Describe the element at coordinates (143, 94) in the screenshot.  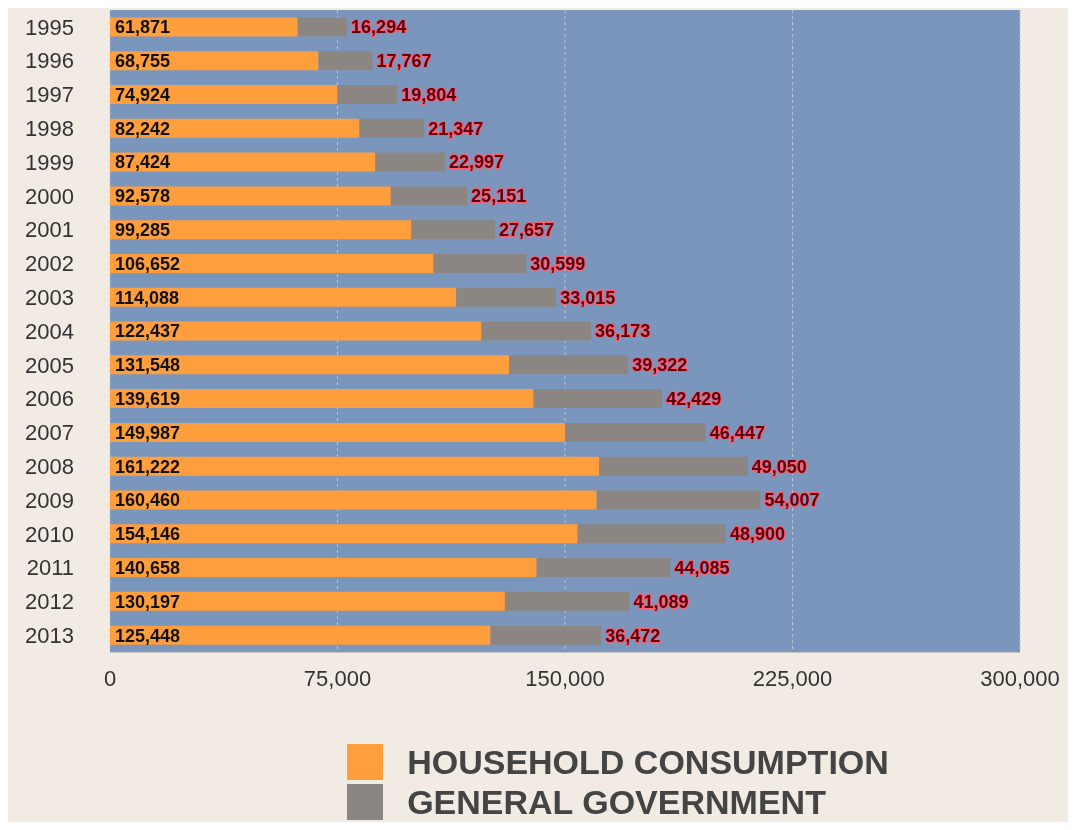
I see `data-label: 74,924` at that location.